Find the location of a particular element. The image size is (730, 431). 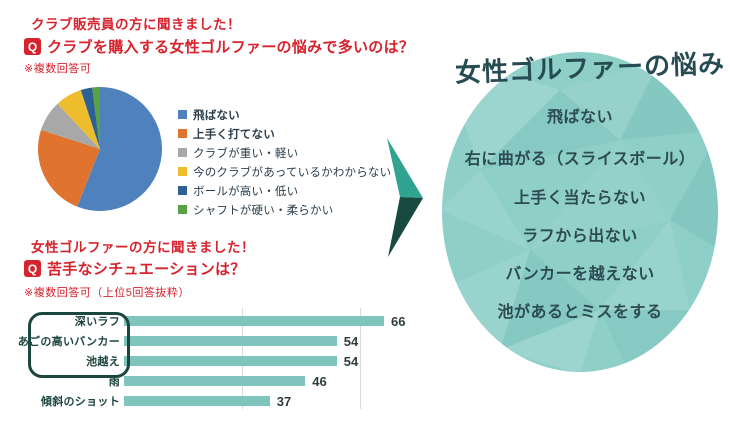

bar-value: 37 is located at coordinates (284, 401).